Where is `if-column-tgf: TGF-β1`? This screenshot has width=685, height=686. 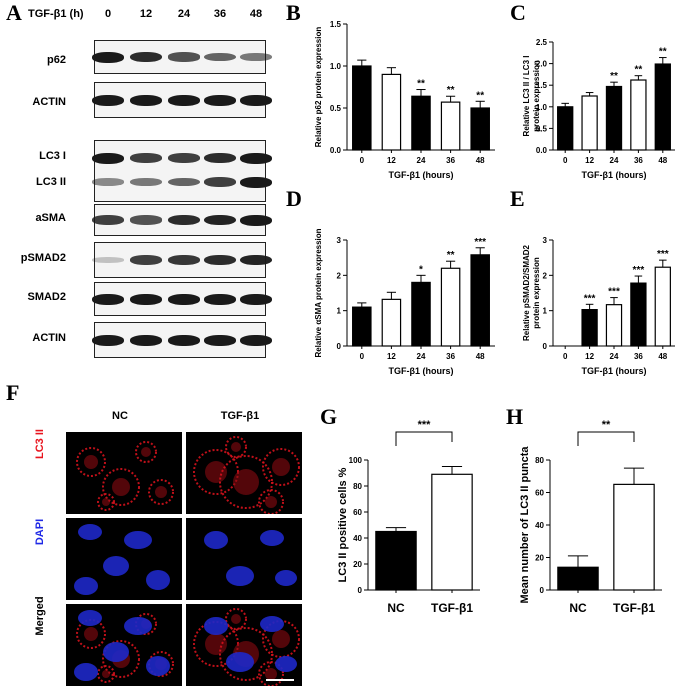 if-column-tgf: TGF-β1 is located at coordinates (240, 416).